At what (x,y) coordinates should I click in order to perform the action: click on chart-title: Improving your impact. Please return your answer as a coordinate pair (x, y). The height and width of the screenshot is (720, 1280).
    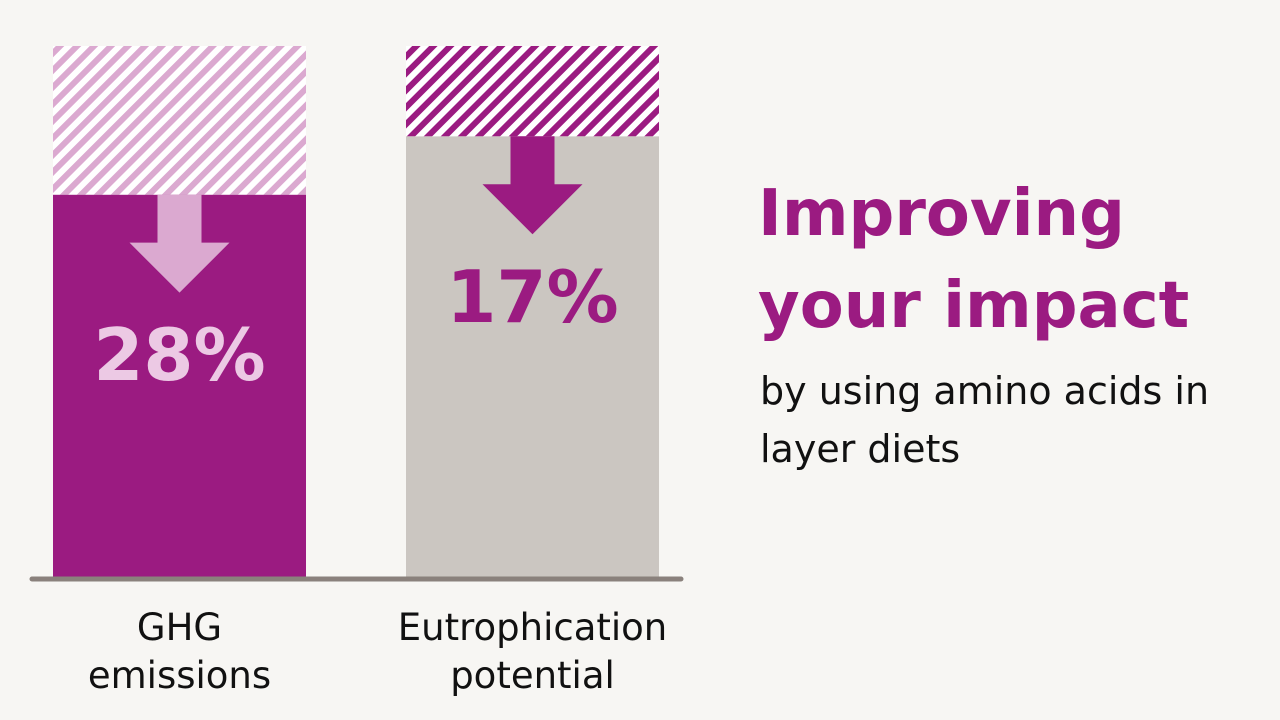
    Looking at the image, I should click on (974, 260).